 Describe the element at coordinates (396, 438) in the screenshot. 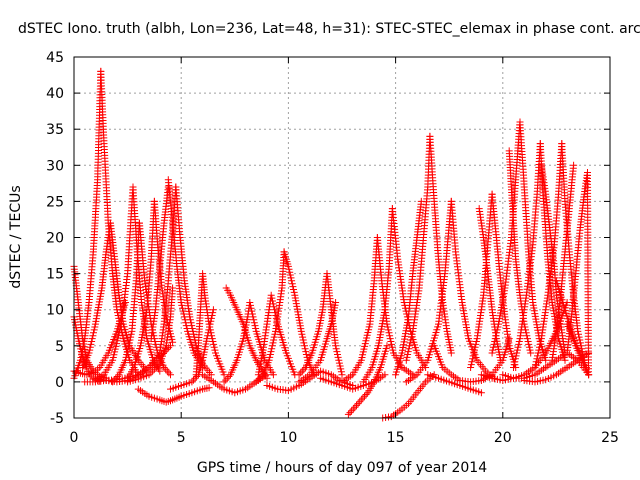

I see `x-tick-label: 15` at that location.